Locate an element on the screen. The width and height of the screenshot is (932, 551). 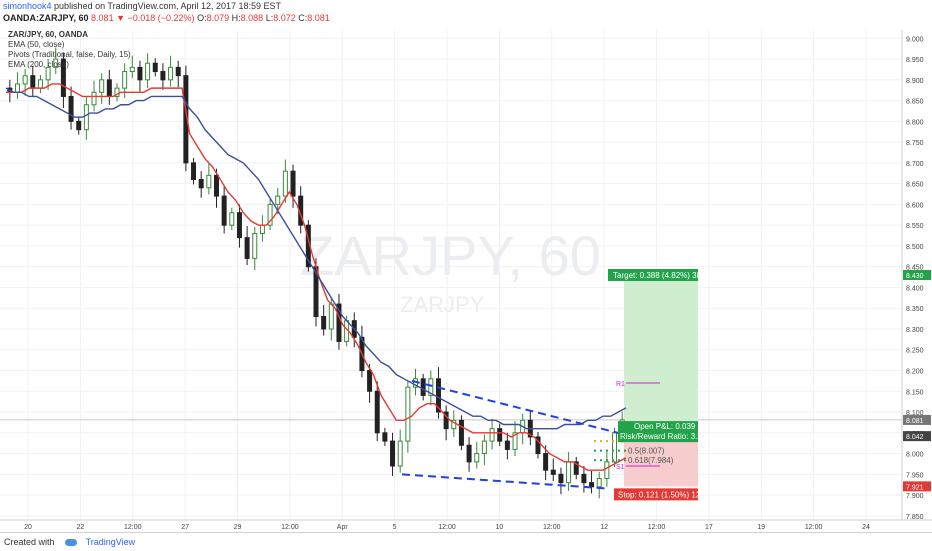
y-tick-label: 8.700 is located at coordinates (915, 164).